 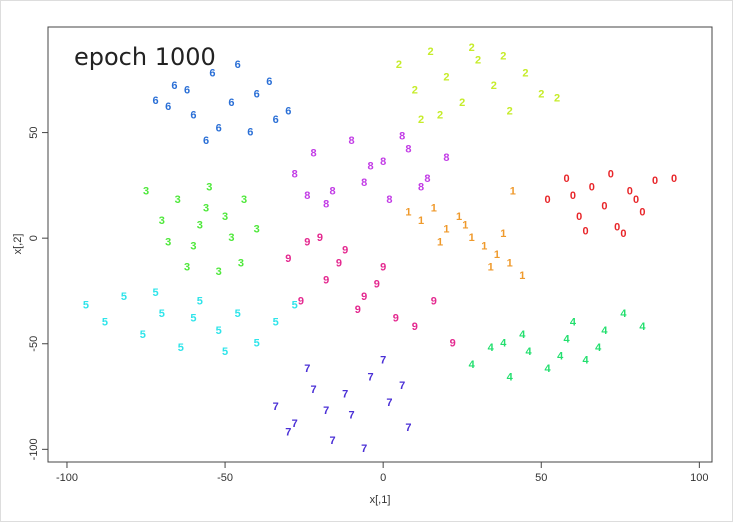 I want to click on y-tick-label: 0, so click(x=34, y=238).